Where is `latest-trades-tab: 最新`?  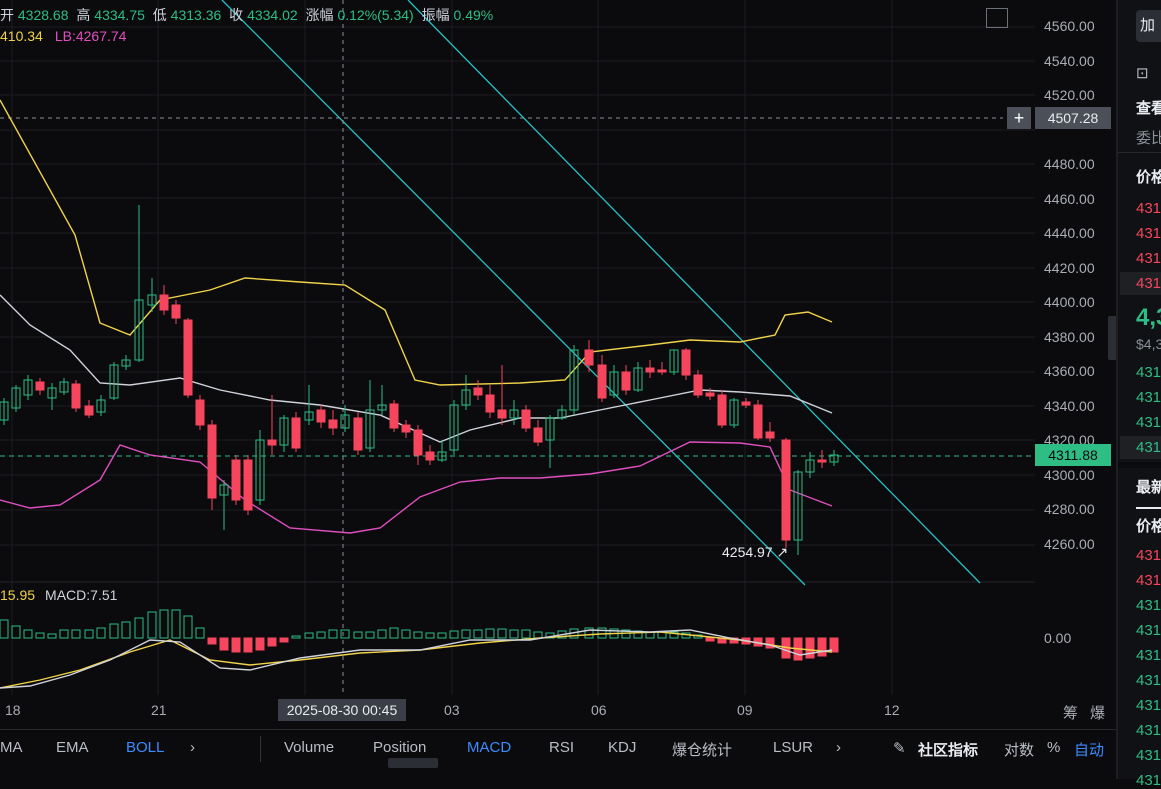
latest-trades-tab: 最新 is located at coordinates (1148, 487).